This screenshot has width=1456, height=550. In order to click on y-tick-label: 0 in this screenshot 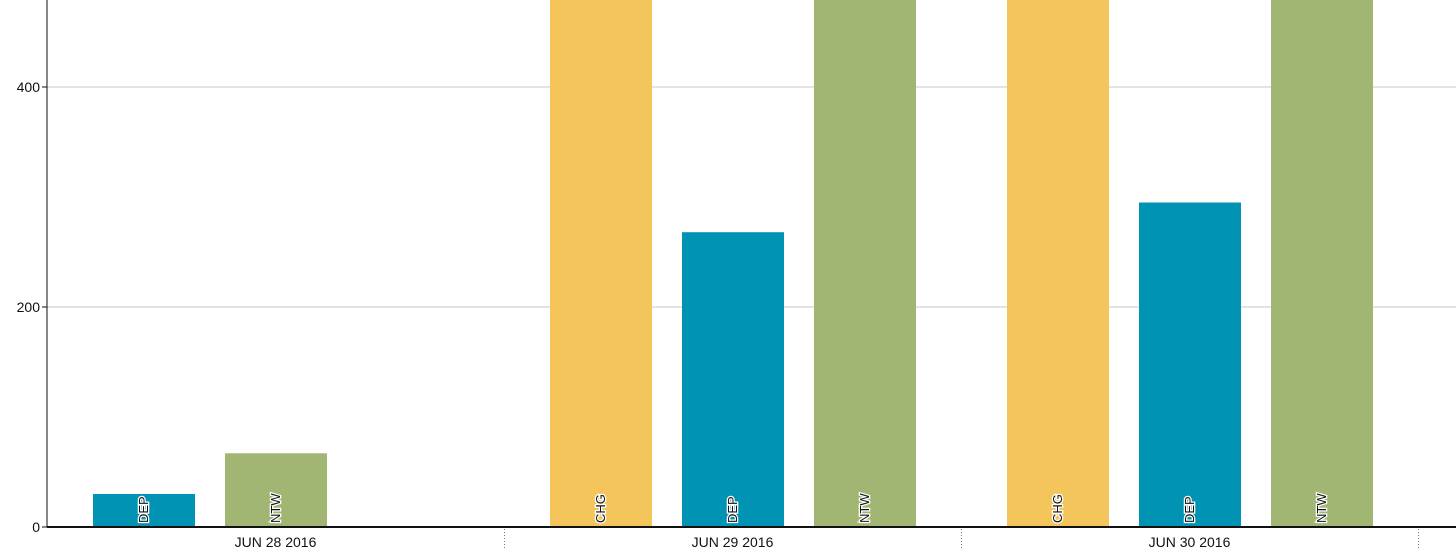, I will do `click(36, 527)`.